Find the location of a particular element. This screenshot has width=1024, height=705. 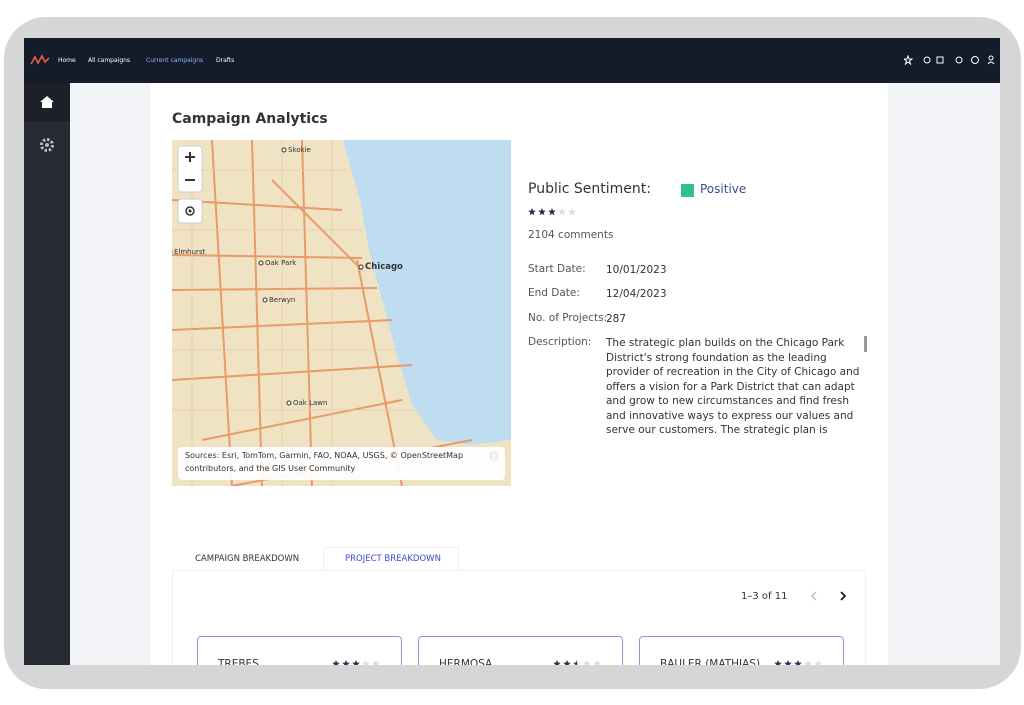

detail-value: 10/01/2023 is located at coordinates (636, 270).